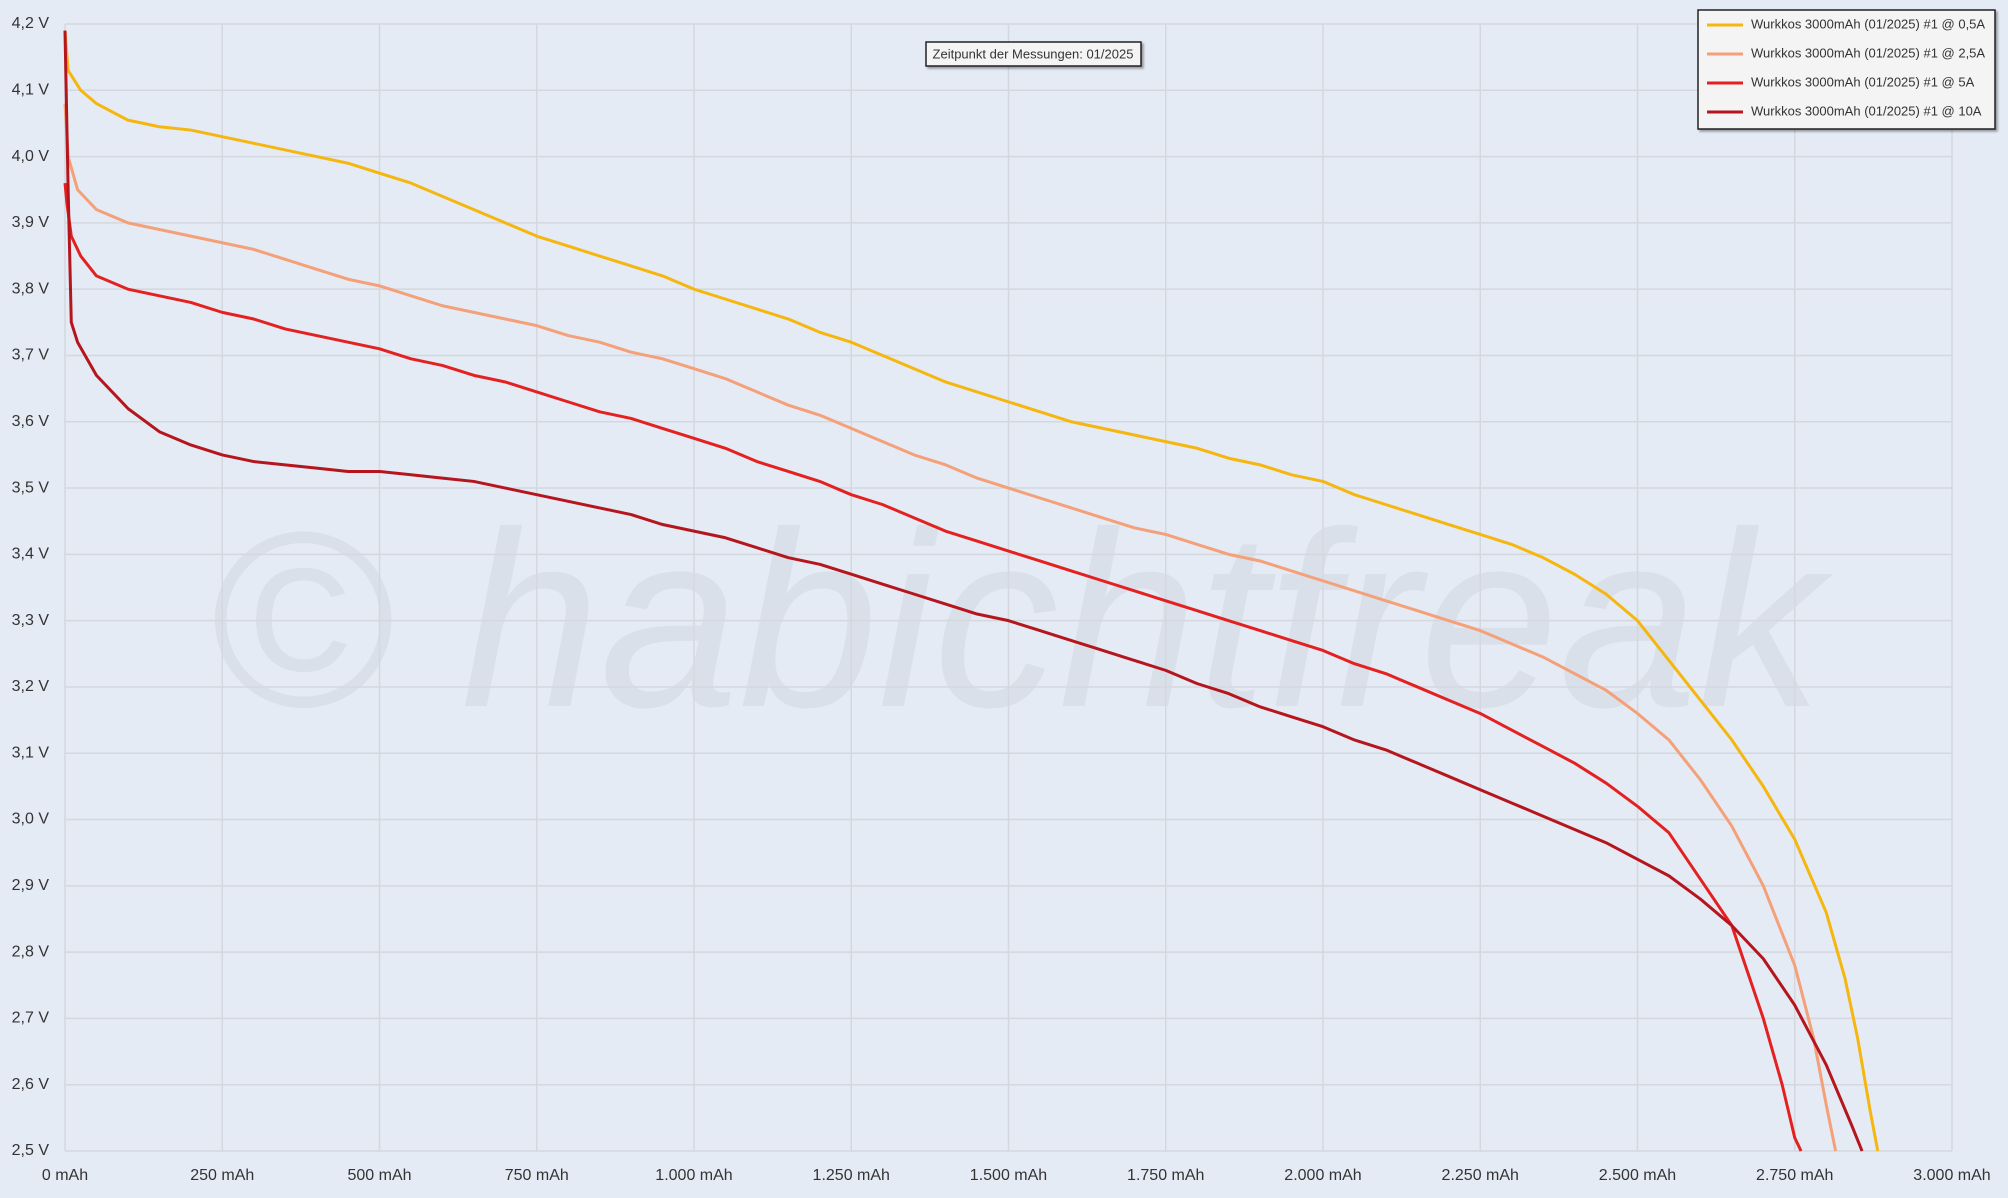  Describe the element at coordinates (1951, 1175) in the screenshot. I see `x-tick-label: 3.000 mAh` at that location.